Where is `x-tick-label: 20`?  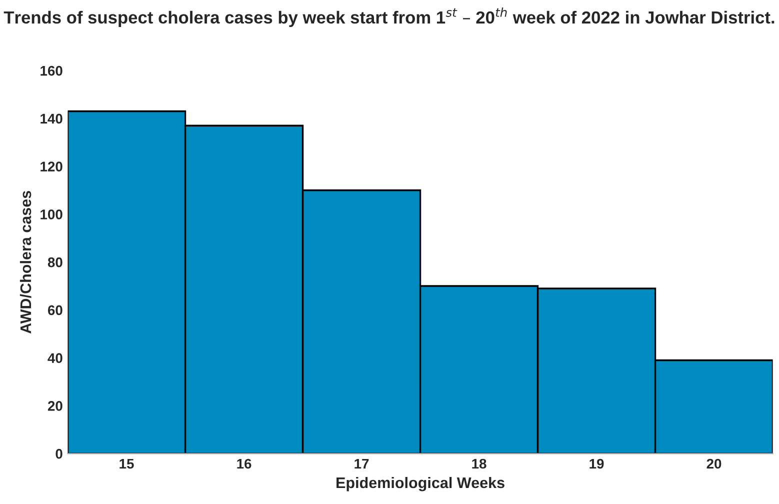 x-tick-label: 20 is located at coordinates (714, 463).